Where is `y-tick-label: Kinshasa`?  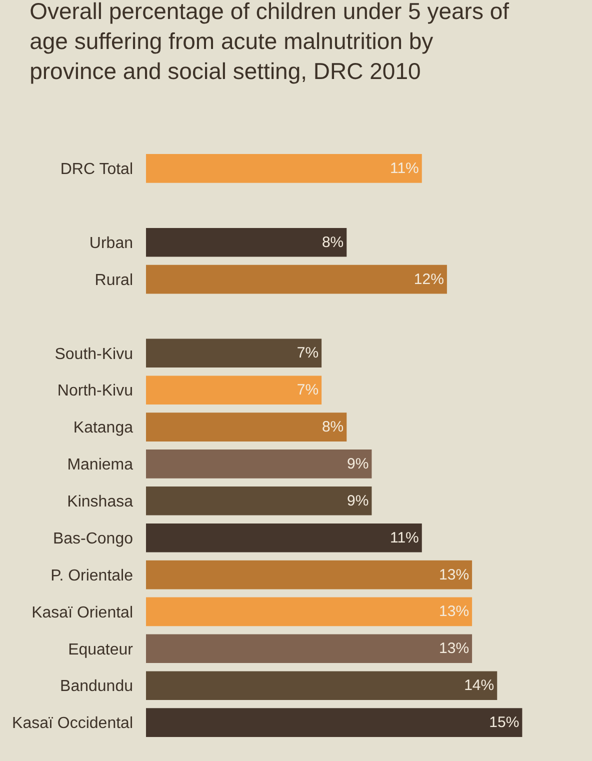
y-tick-label: Kinshasa is located at coordinates (100, 502).